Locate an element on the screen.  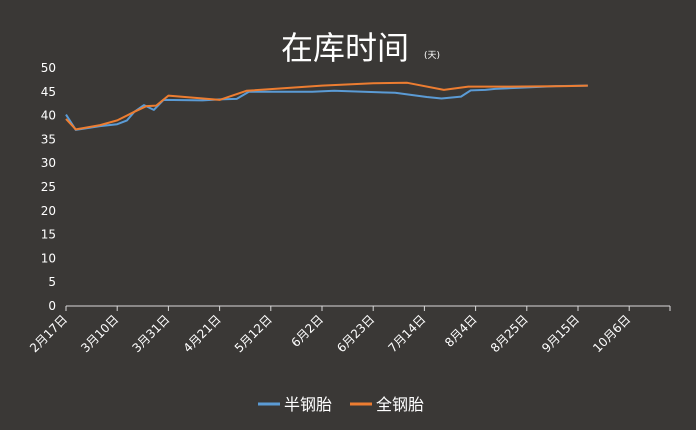
x-tick-label: 3月10日 is located at coordinates (99, 333).